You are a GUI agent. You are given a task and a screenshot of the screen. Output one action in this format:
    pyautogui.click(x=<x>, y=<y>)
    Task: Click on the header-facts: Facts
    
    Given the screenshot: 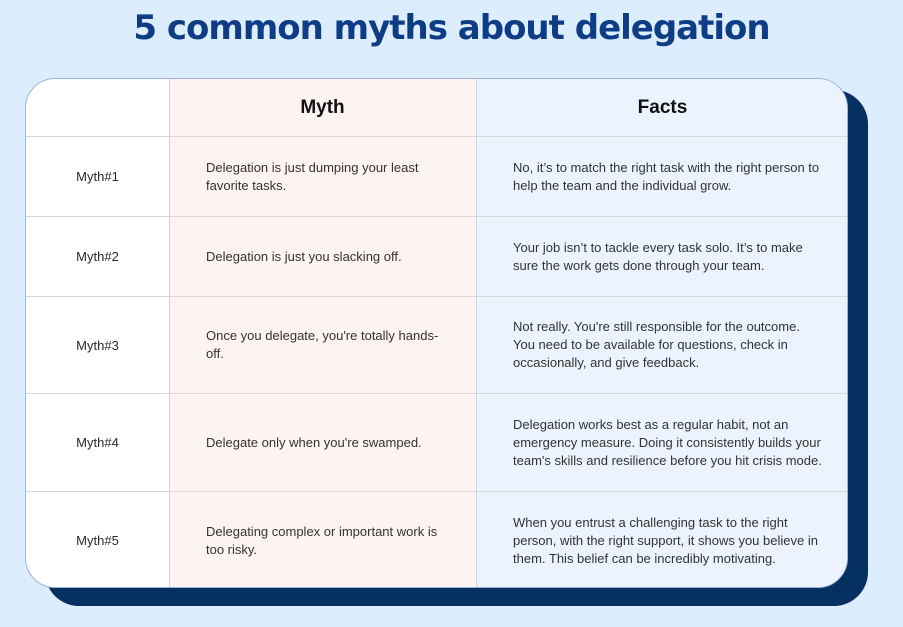 What is the action you would take?
    pyautogui.click(x=662, y=107)
    